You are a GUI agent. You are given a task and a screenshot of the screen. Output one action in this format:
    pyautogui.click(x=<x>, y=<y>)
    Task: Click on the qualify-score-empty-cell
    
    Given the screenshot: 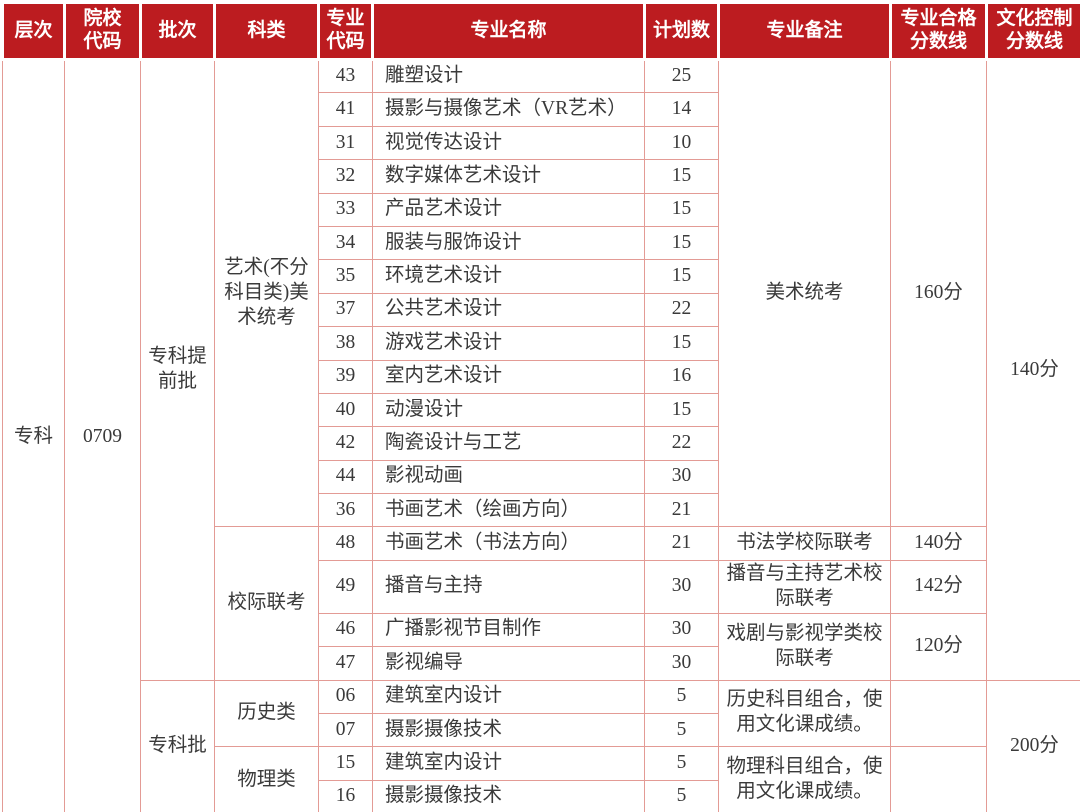 What is the action you would take?
    pyautogui.click(x=938, y=779)
    